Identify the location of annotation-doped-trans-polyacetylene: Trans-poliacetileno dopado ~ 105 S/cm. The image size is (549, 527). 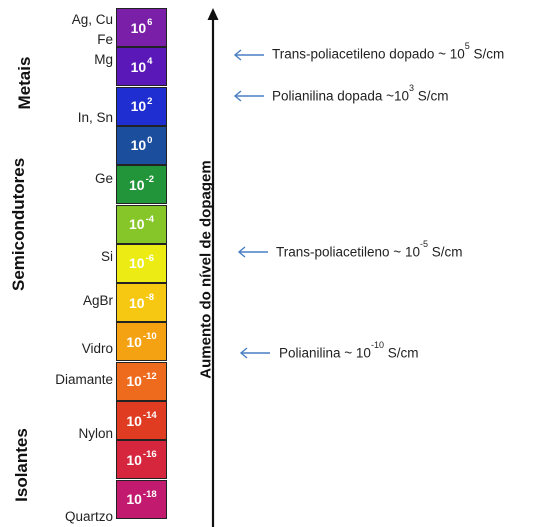
(388, 51).